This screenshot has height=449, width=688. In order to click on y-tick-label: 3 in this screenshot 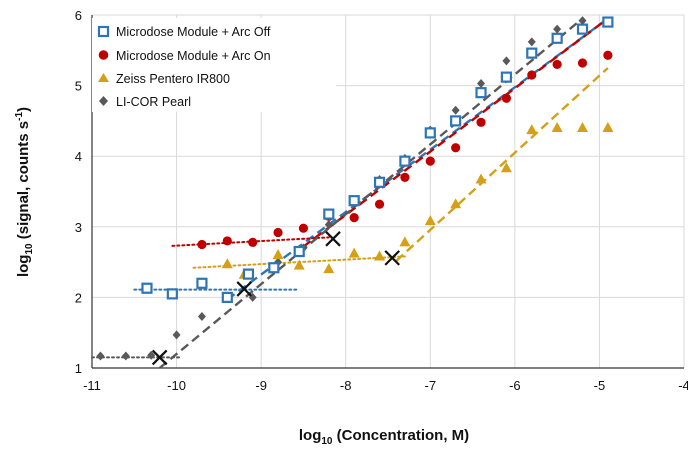, I will do `click(78, 227)`.